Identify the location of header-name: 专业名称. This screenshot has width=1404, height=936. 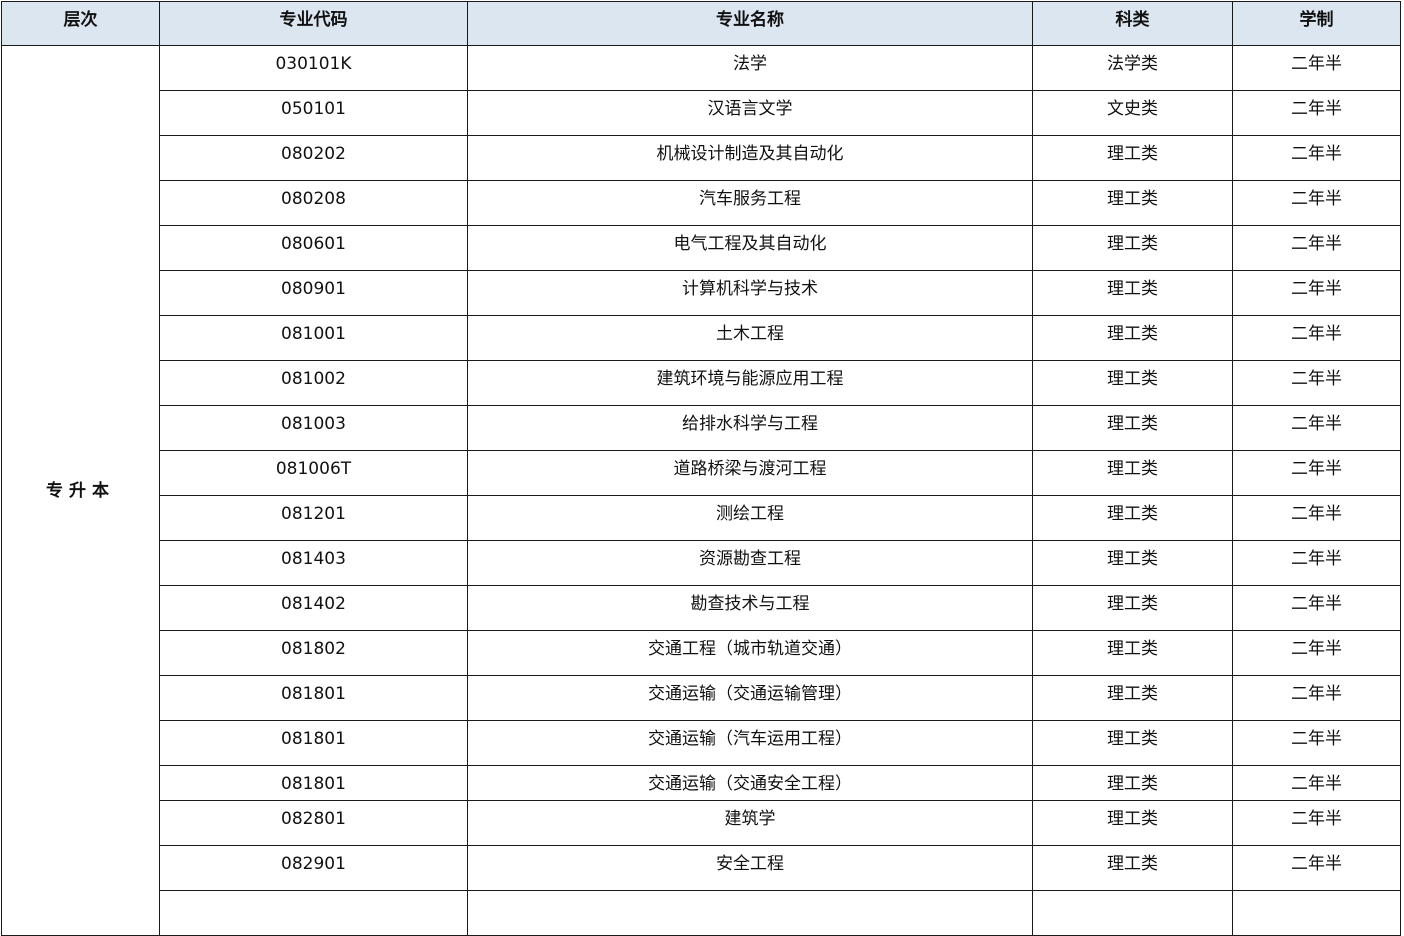
(750, 23).